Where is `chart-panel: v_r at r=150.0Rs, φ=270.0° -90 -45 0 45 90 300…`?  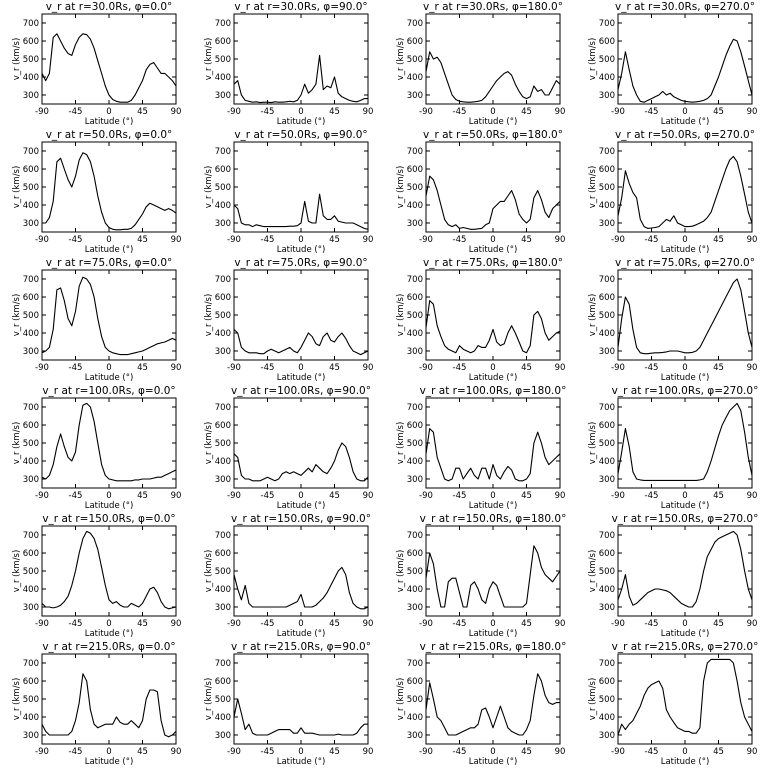 chart-panel: v_r at r=150.0Rs, φ=270.0° -90 -45 0 45 90 300… is located at coordinates (673, 576).